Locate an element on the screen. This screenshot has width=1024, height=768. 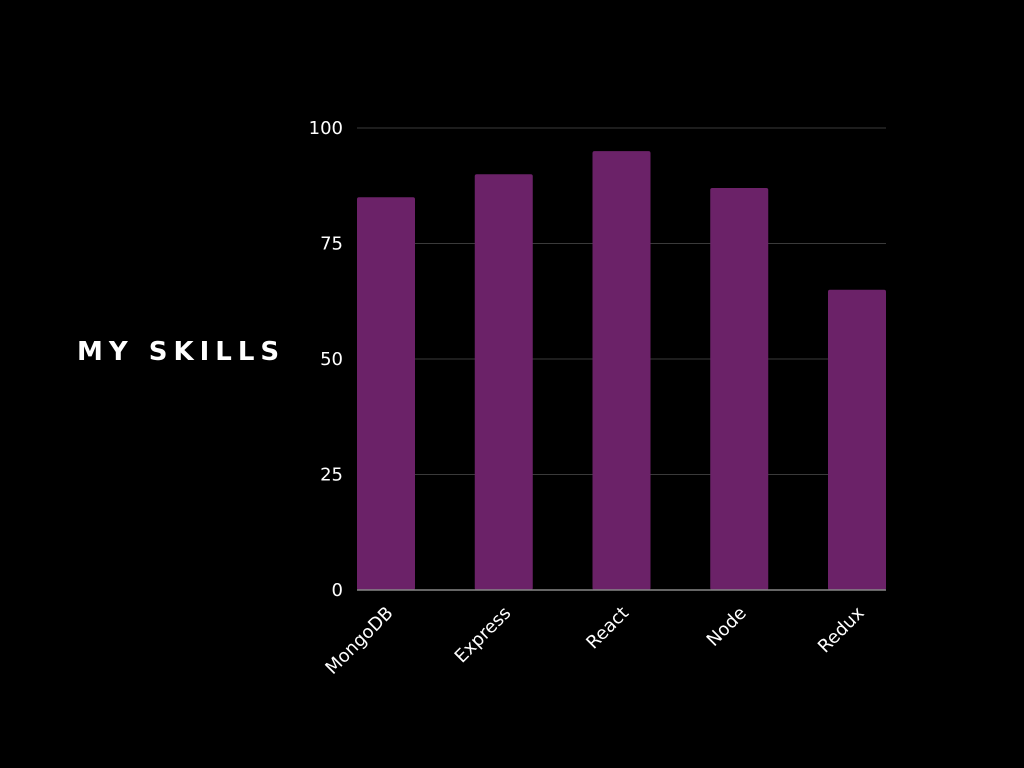
bar-redux is located at coordinates (857, 439).